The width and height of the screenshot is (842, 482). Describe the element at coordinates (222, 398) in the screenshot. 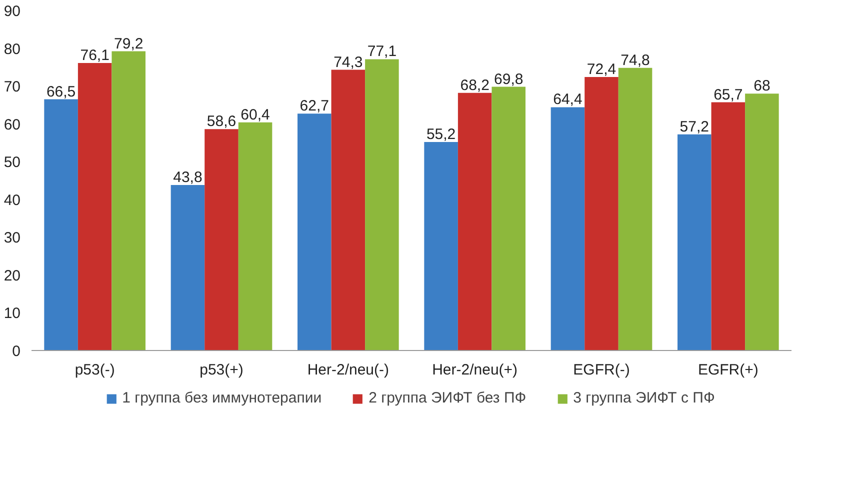

I see `legend-label: 1 группа без иммунотерапии` at that location.